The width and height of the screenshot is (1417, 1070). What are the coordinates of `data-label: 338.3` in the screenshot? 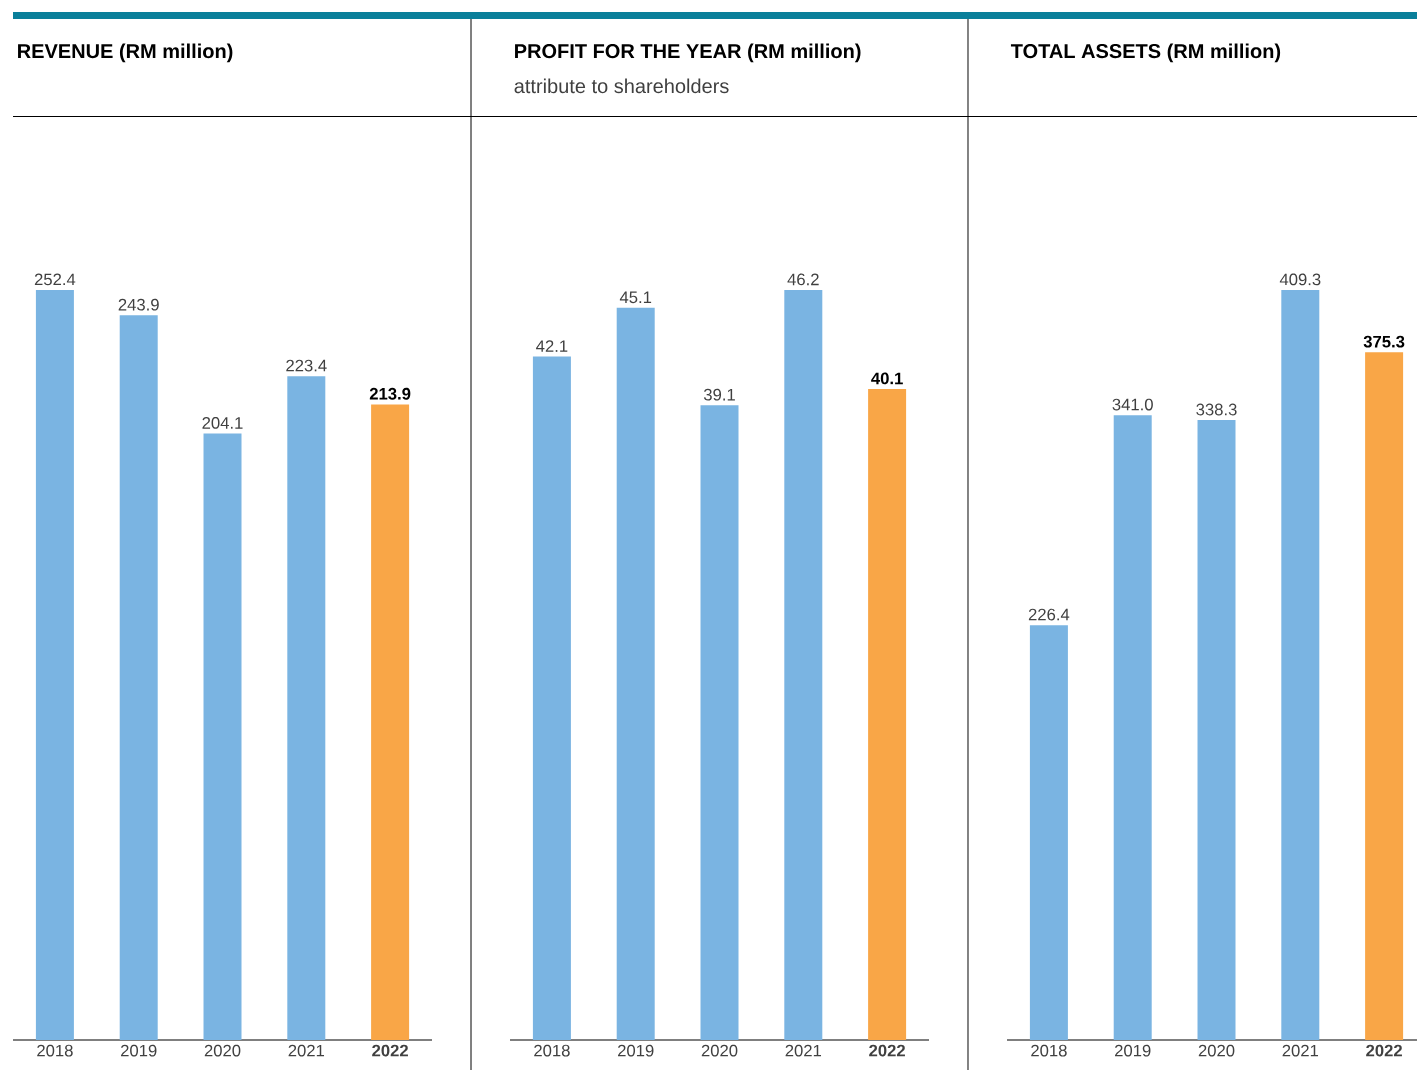 It's located at (1216, 409).